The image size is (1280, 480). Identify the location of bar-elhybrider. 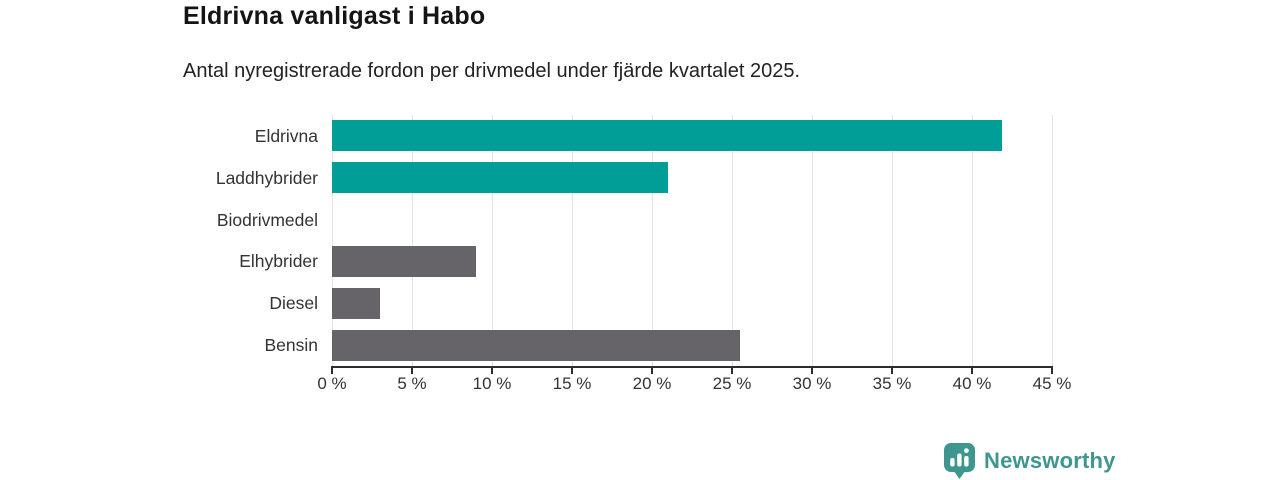
(404, 261).